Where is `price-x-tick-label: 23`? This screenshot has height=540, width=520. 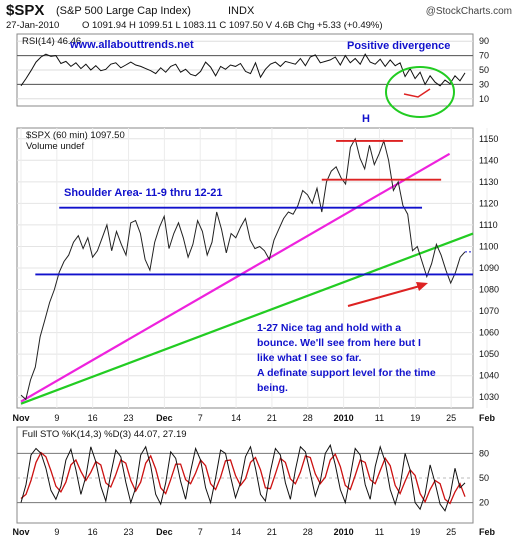
price-x-tick-label: 23 is located at coordinates (129, 418).